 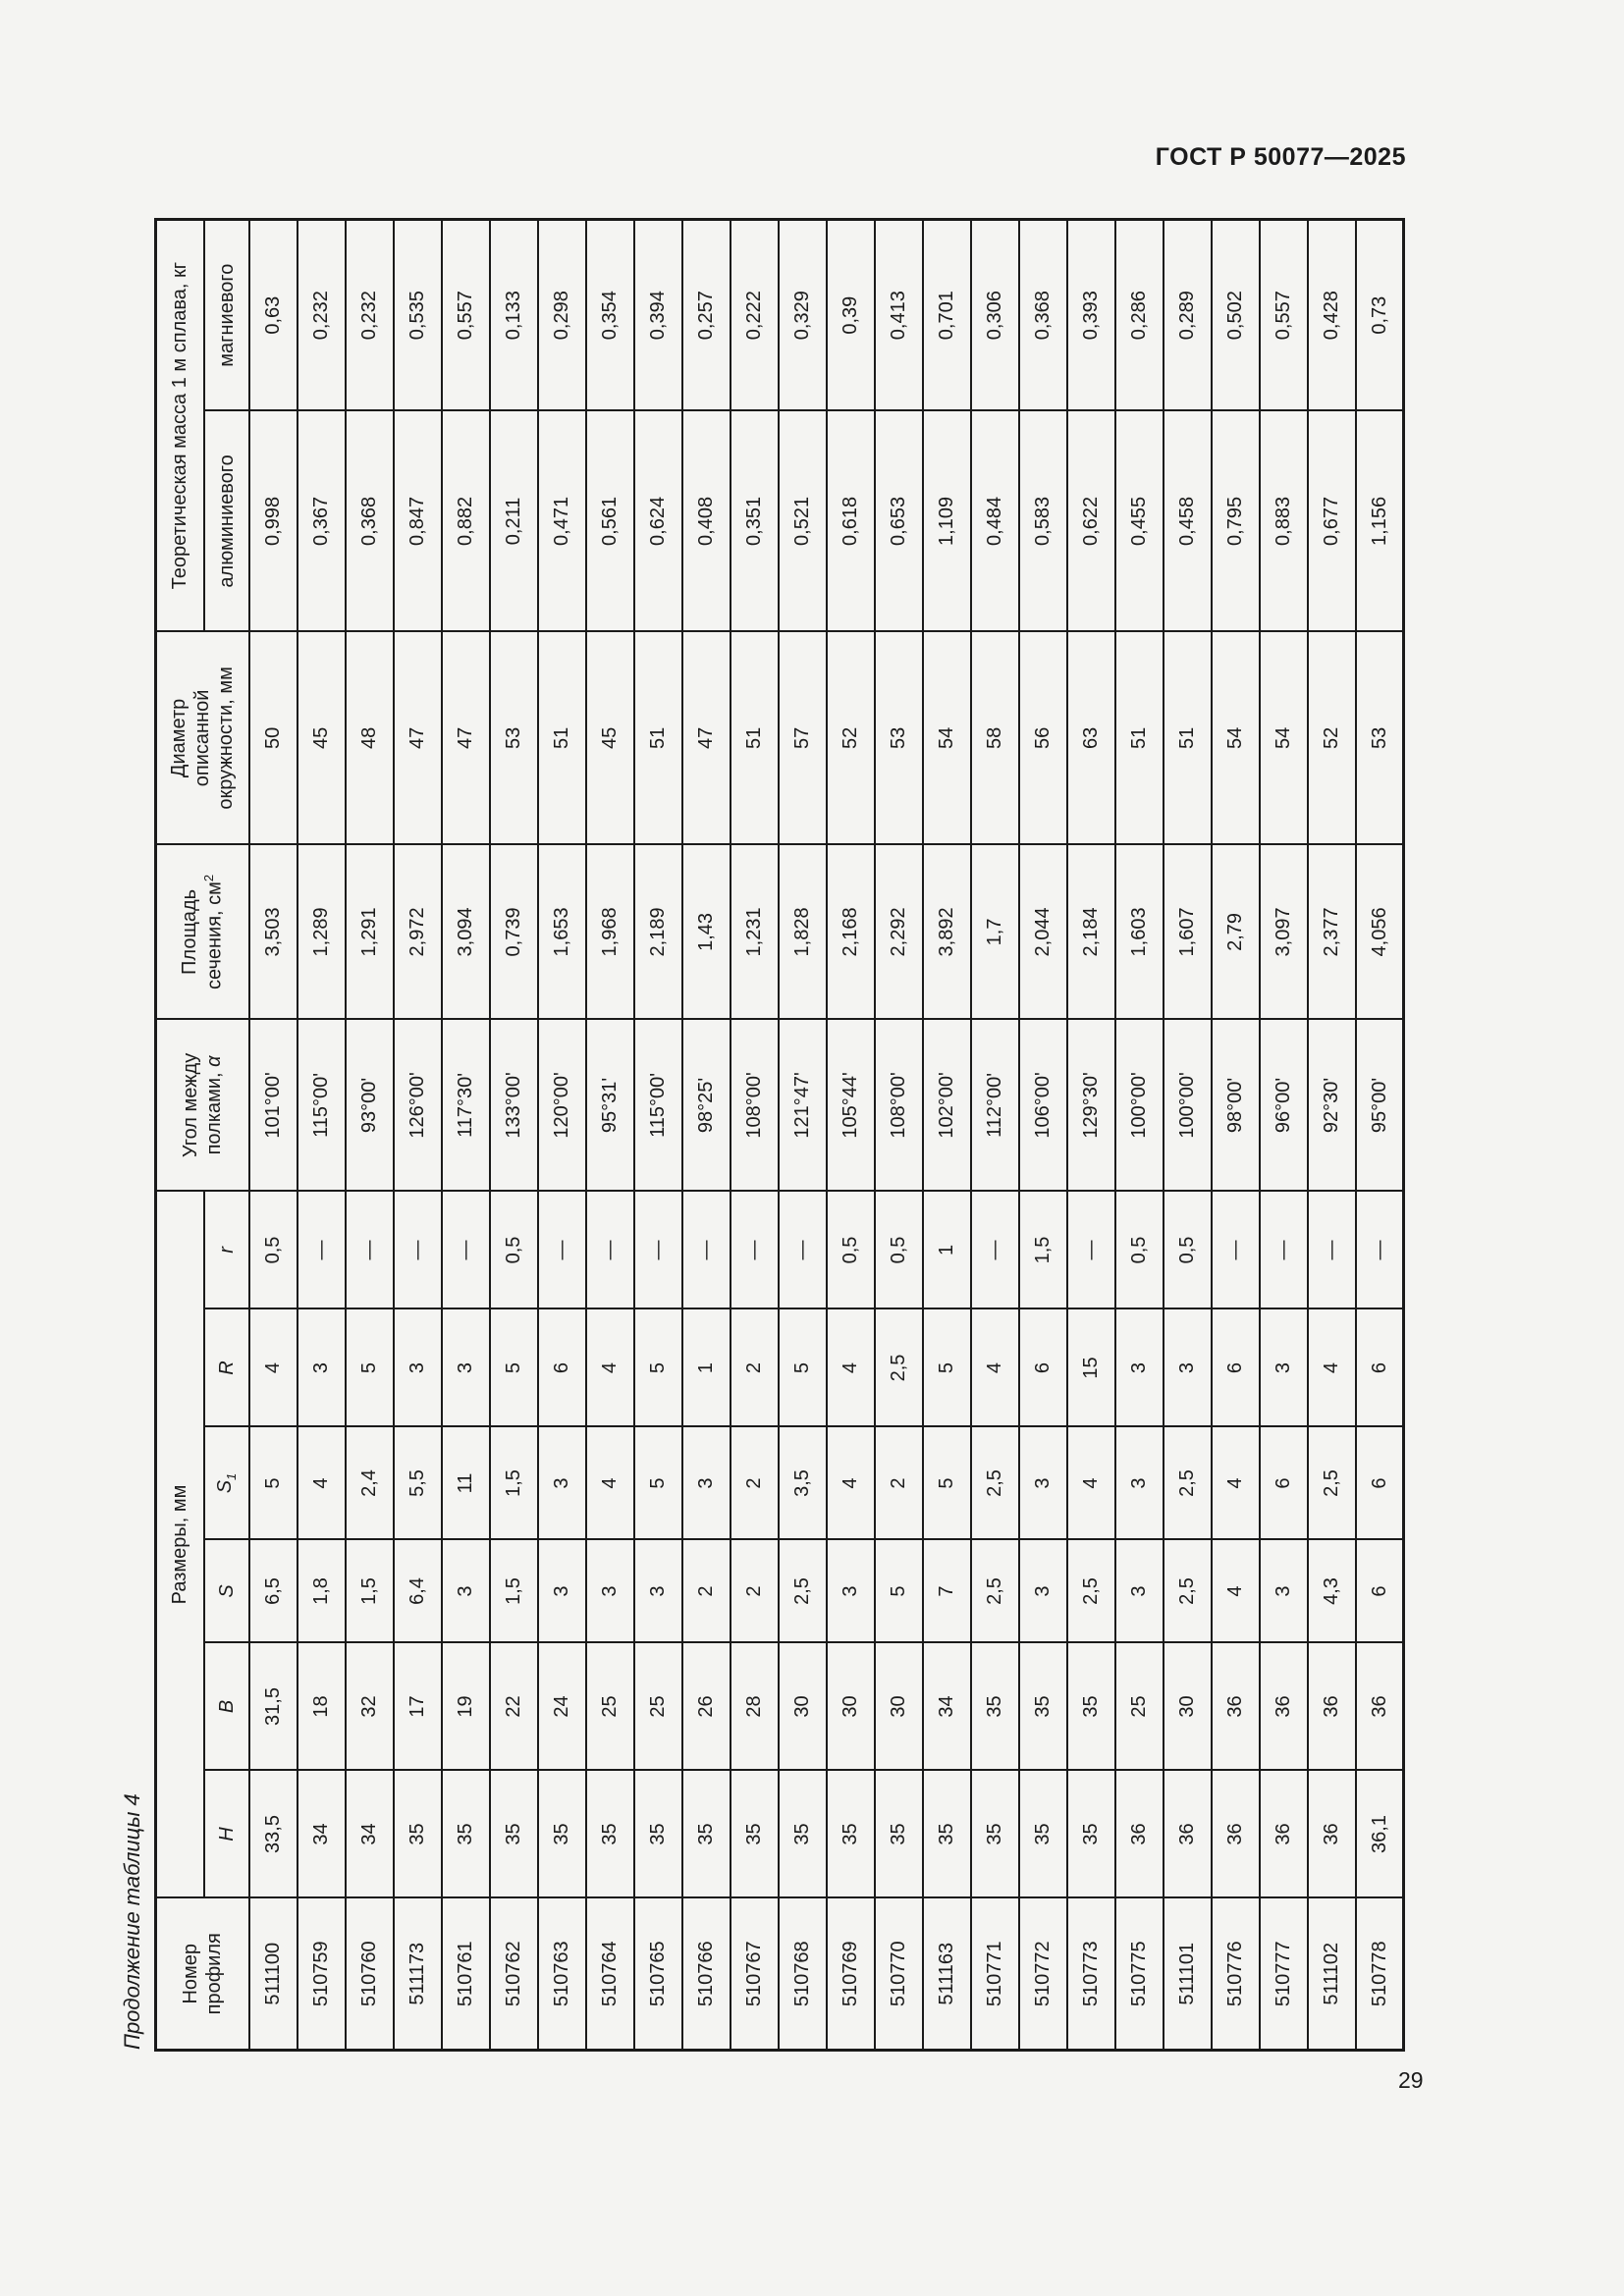 I want to click on table-row: 510765 35 25 3 5 5—115°00' 2,189 51 0,624 0,394, so click(x=657, y=1135).